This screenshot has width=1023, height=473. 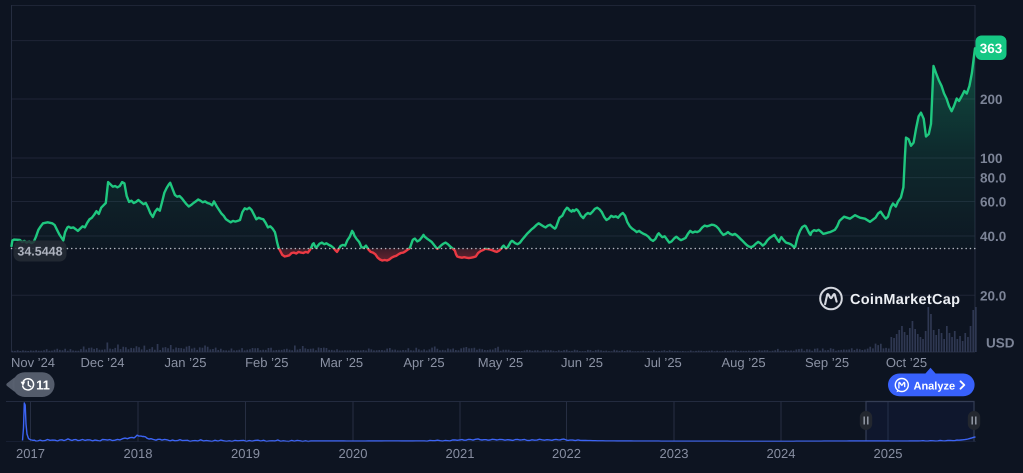 I want to click on svg-text: Aug ’25, so click(x=743, y=362).